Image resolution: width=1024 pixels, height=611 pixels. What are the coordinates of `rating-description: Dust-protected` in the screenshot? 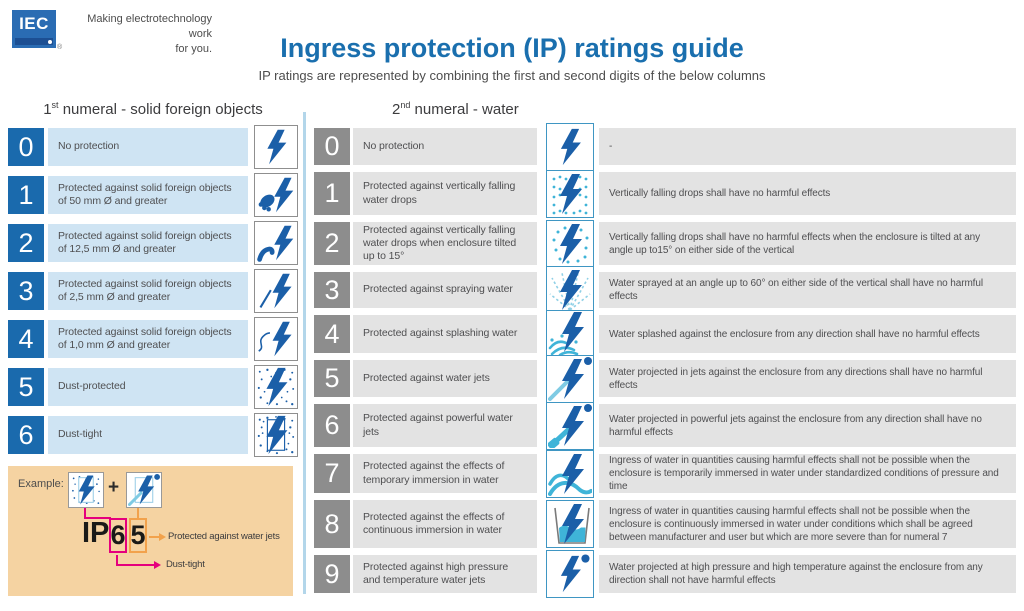 It's located at (148, 387).